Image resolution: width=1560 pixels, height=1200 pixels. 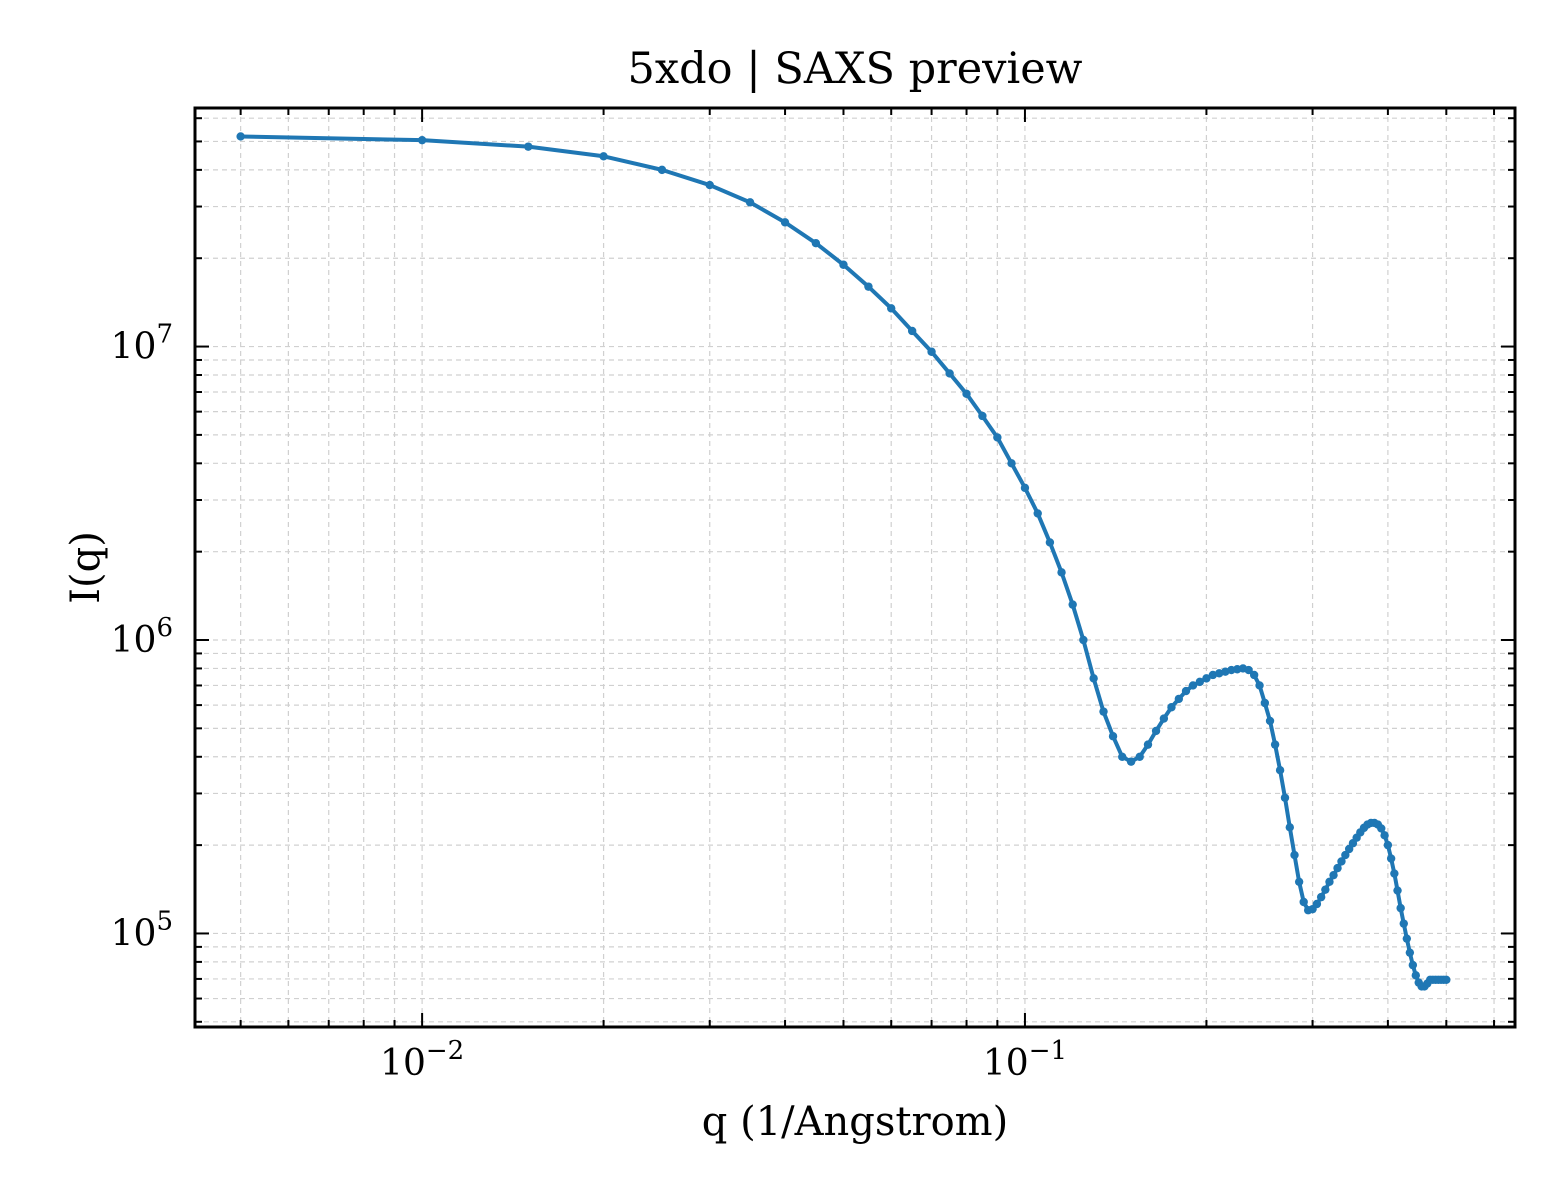 What do you see at coordinates (855, 69) in the screenshot?
I see `chart-title: 5xdo | SAXS preview` at bounding box center [855, 69].